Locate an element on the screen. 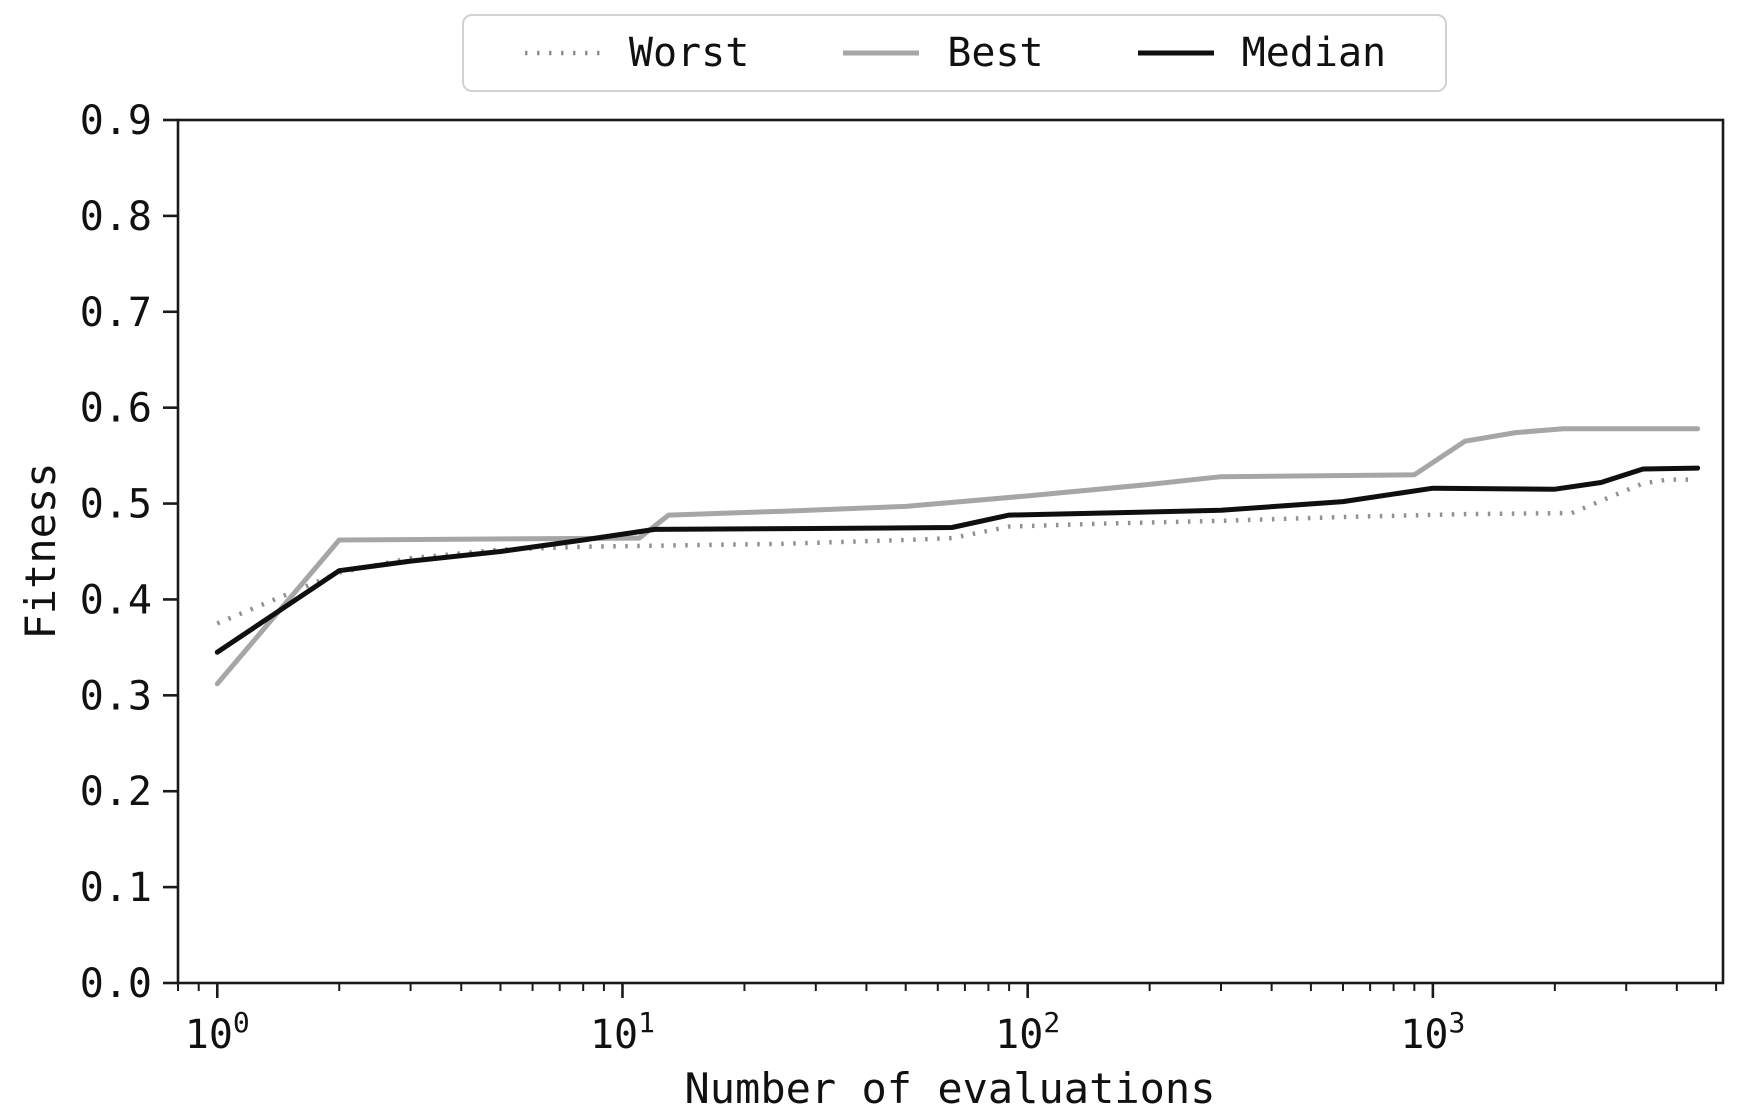  y-tick-label: 0.6 is located at coordinates (116, 409).